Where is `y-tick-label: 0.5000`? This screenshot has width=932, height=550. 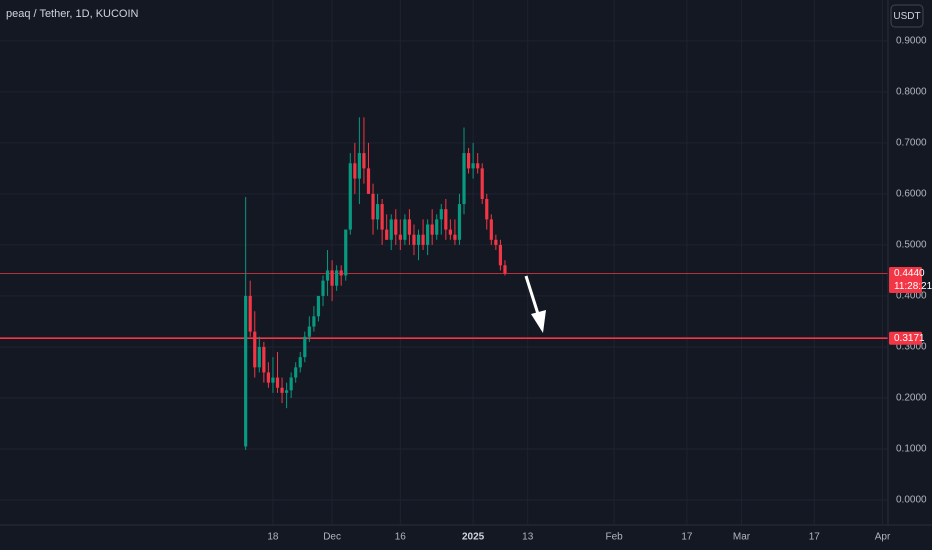
y-tick-label: 0.5000 is located at coordinates (911, 245).